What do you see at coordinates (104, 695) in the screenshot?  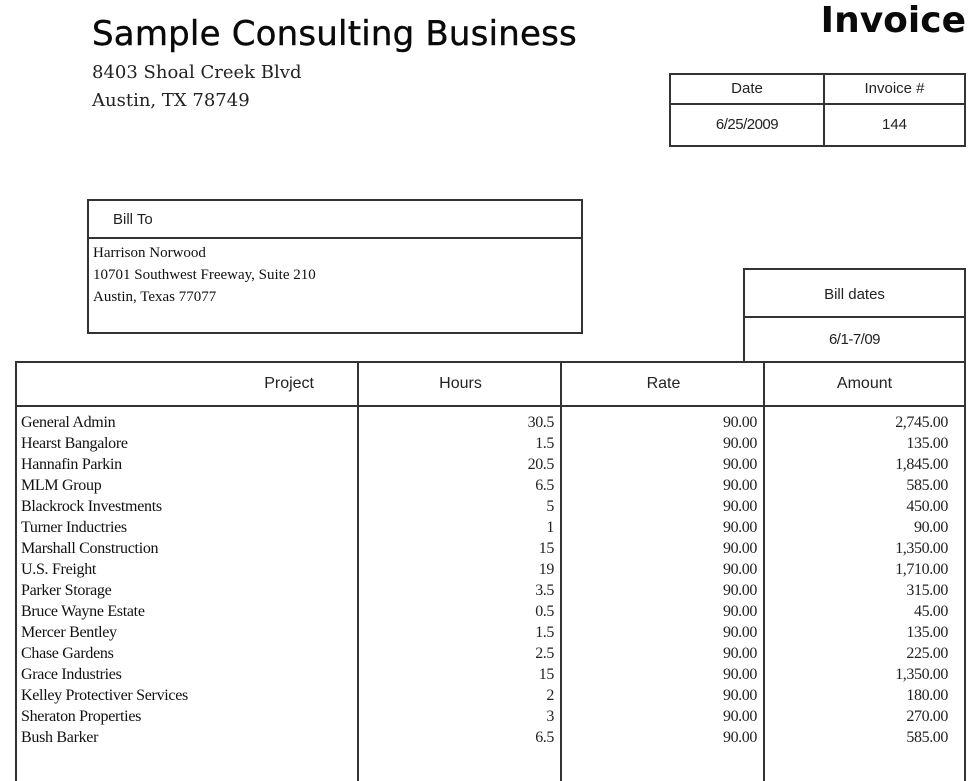 I see `cell-project: Kelley Protectiver Services` at bounding box center [104, 695].